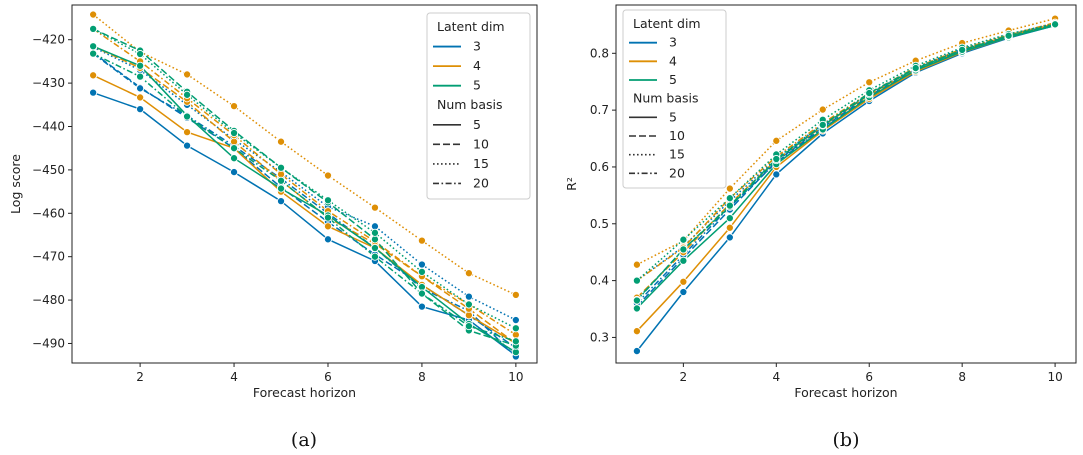 The height and width of the screenshot is (455, 1083). Describe the element at coordinates (599, 224) in the screenshot. I see `y-tick-label: 0.5` at that location.